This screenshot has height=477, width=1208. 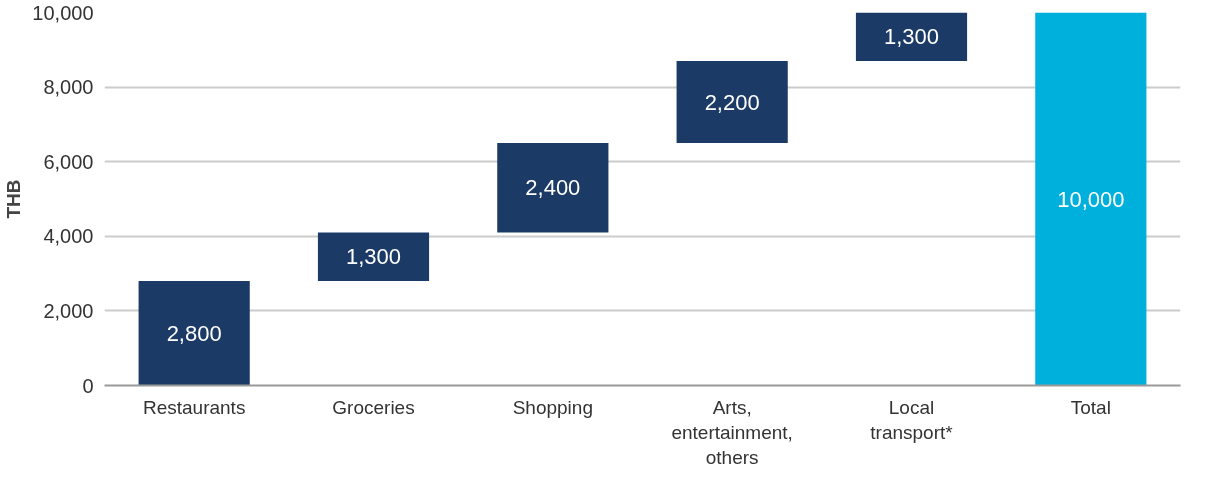 What do you see at coordinates (732, 432) in the screenshot?
I see `x-tick-label: Arts, entertainment, others` at bounding box center [732, 432].